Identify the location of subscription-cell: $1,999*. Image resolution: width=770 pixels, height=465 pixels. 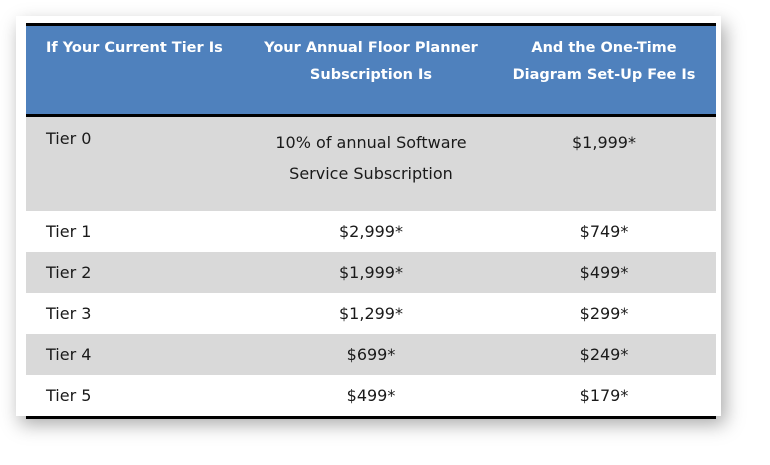
(371, 272).